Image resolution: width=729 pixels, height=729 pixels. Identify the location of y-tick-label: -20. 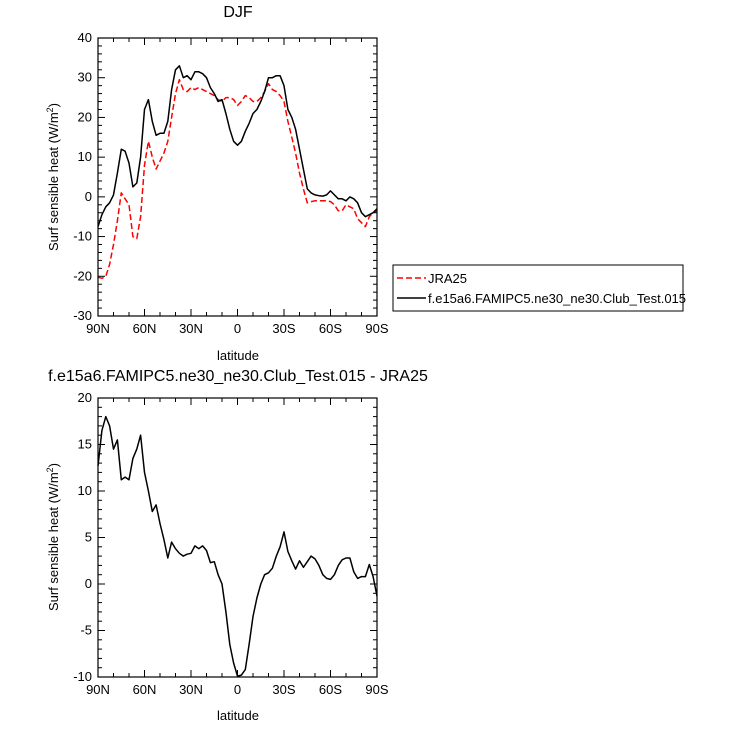
(82, 275).